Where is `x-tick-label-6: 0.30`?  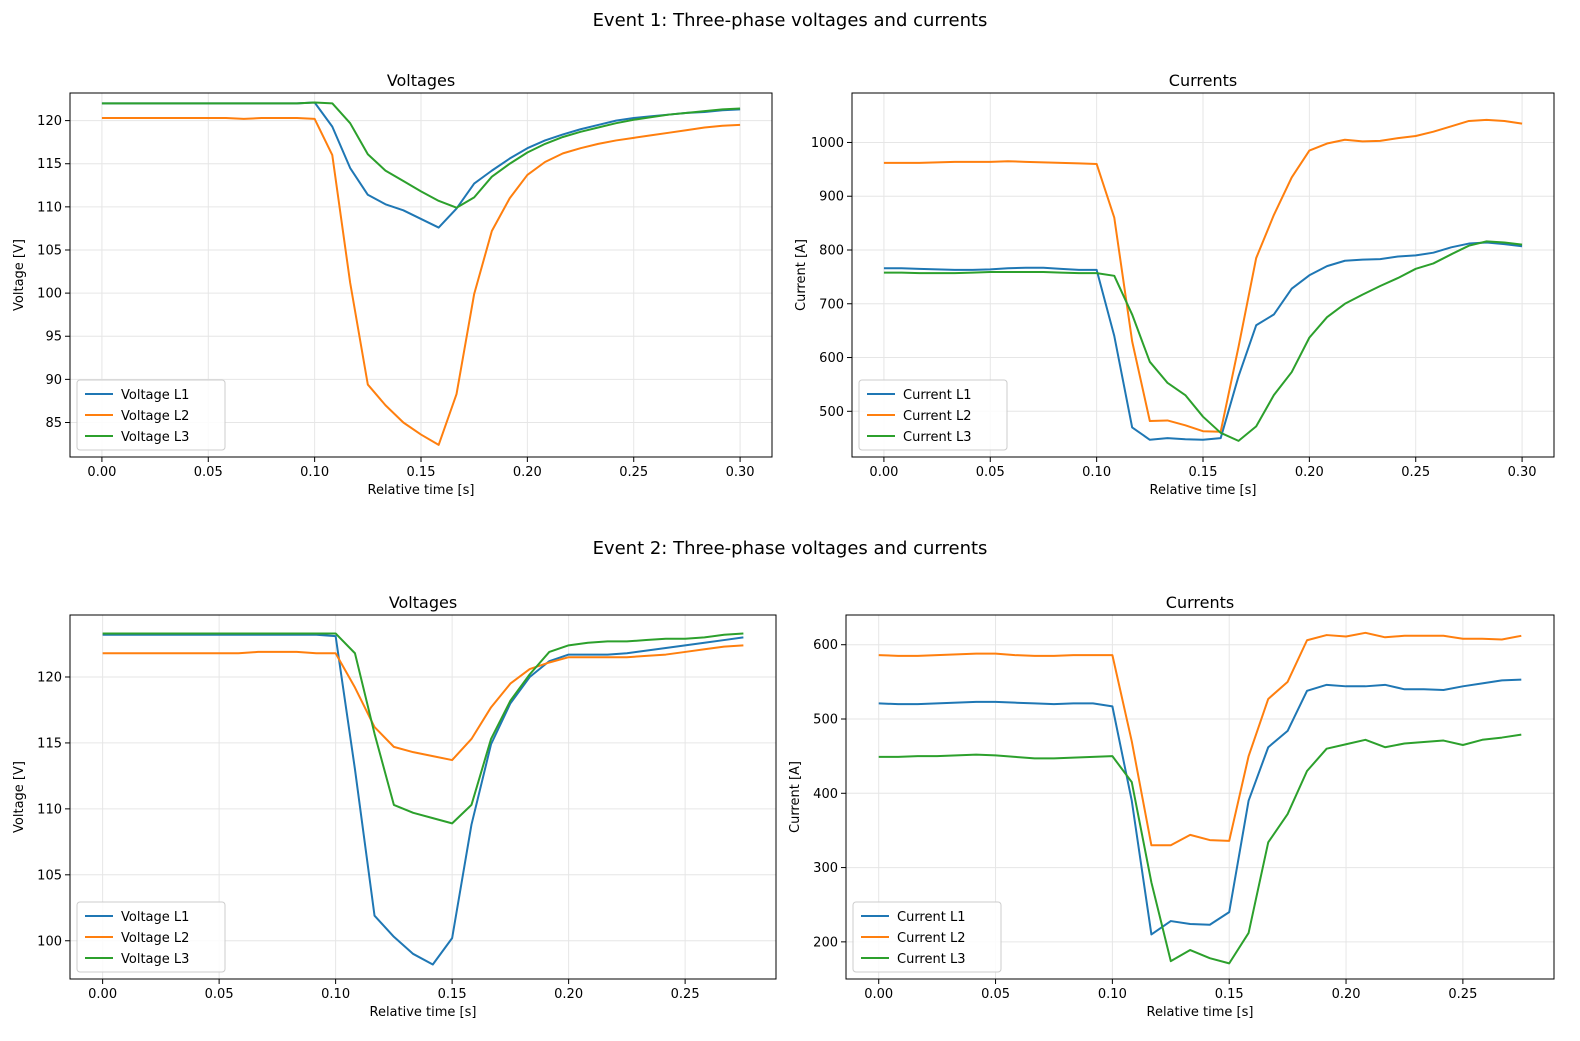
x-tick-label-6: 0.30 is located at coordinates (1522, 472).